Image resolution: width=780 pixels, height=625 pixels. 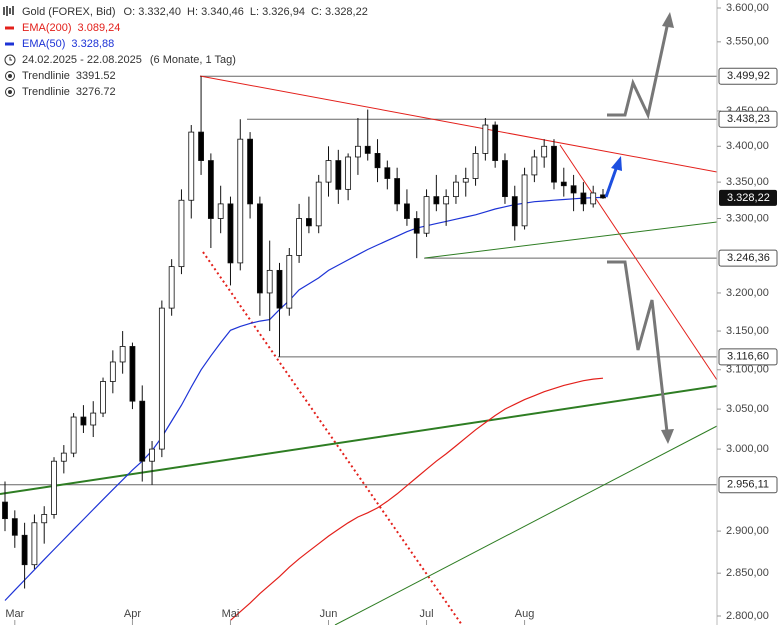 I want to click on y-tick-label: 3.100,00, so click(x=747, y=370).